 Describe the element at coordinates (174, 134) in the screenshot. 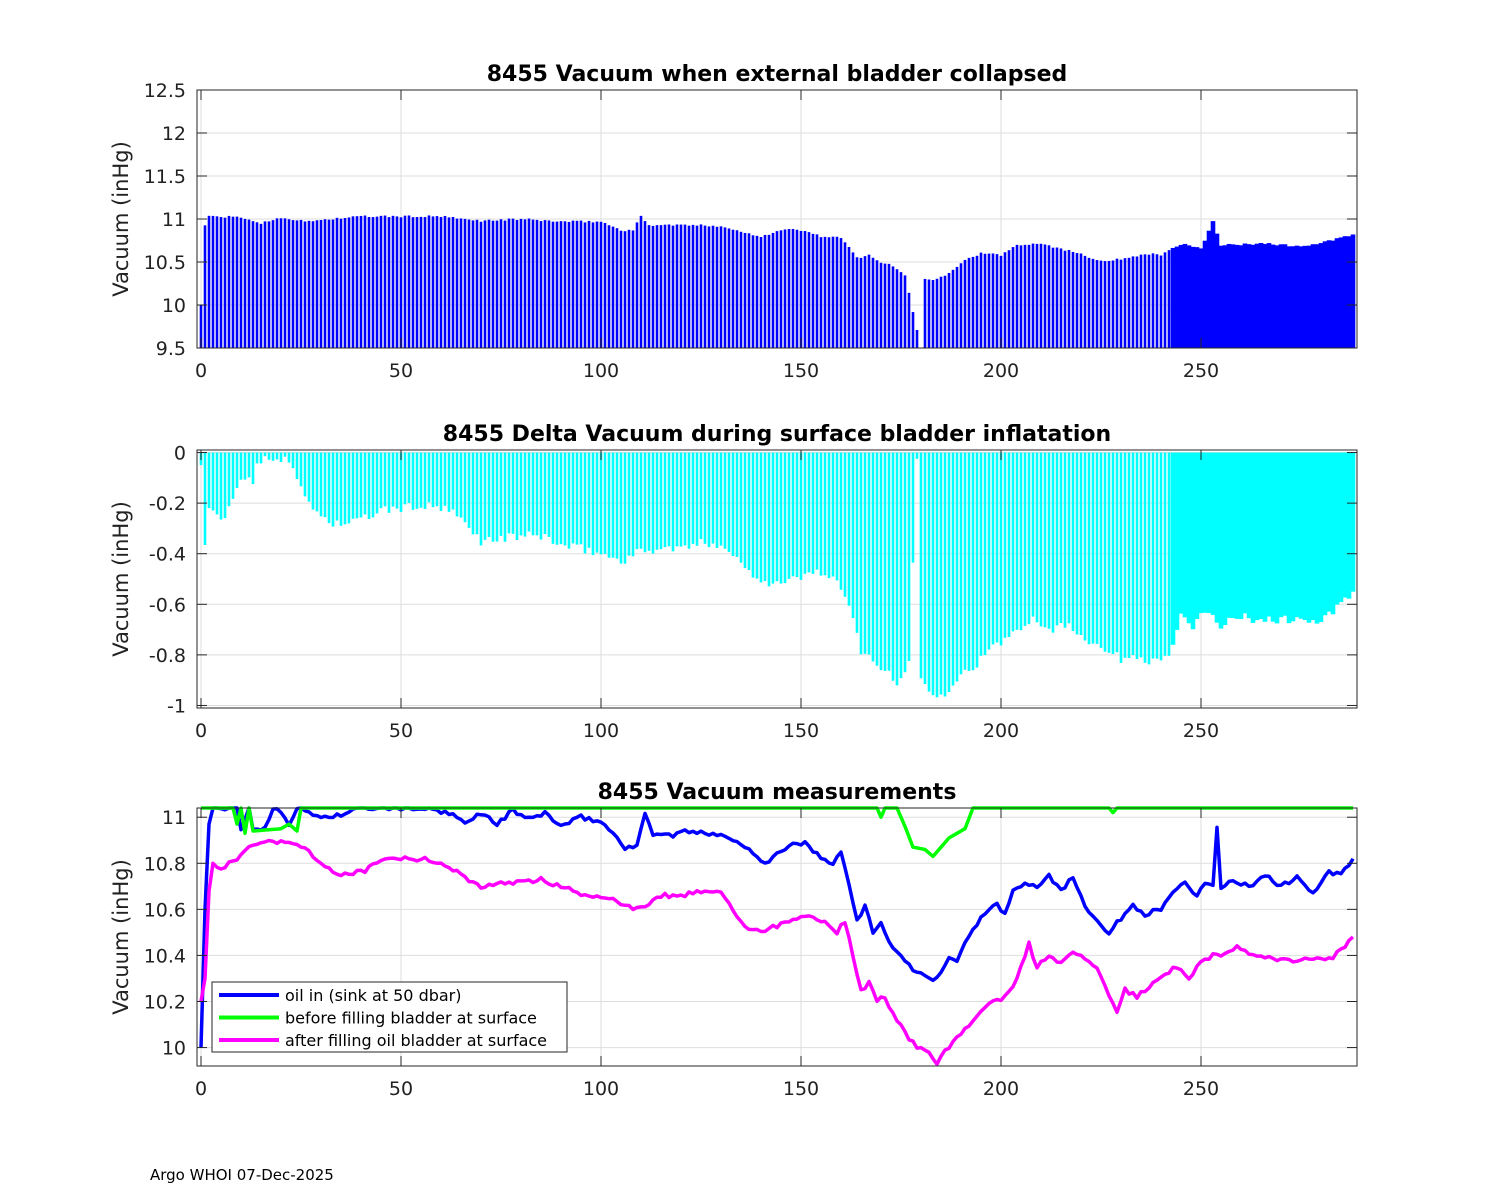

I see `y-tick-label: 12` at that location.